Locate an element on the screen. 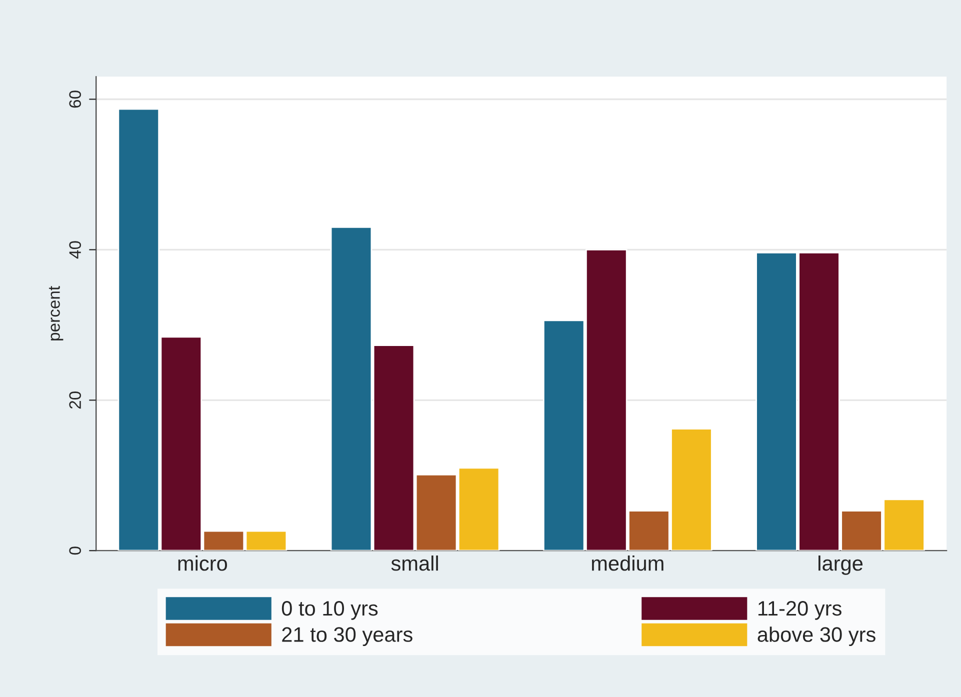  x-tick-label: medium is located at coordinates (628, 563).